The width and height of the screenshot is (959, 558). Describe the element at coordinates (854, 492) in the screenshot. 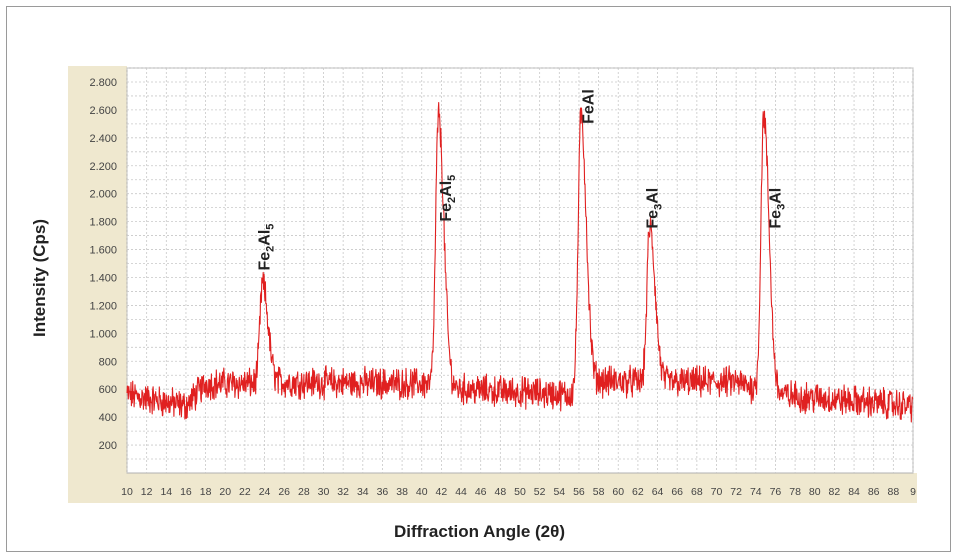

I see `x-tick-label: 84` at that location.